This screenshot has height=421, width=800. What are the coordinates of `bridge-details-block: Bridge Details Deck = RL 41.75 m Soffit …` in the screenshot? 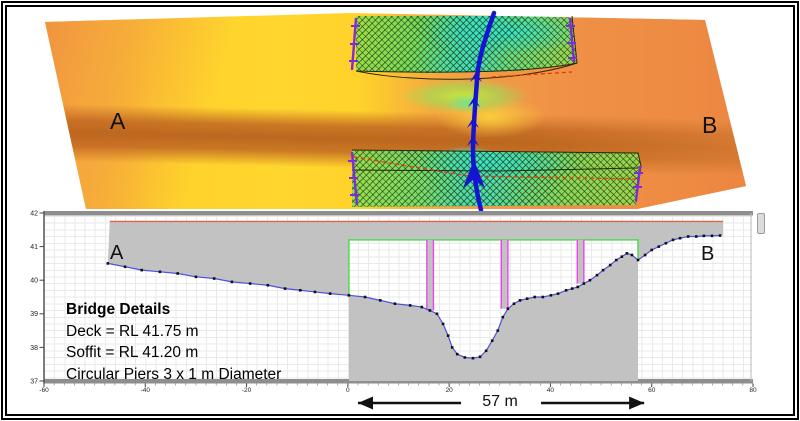 It's located at (173, 342).